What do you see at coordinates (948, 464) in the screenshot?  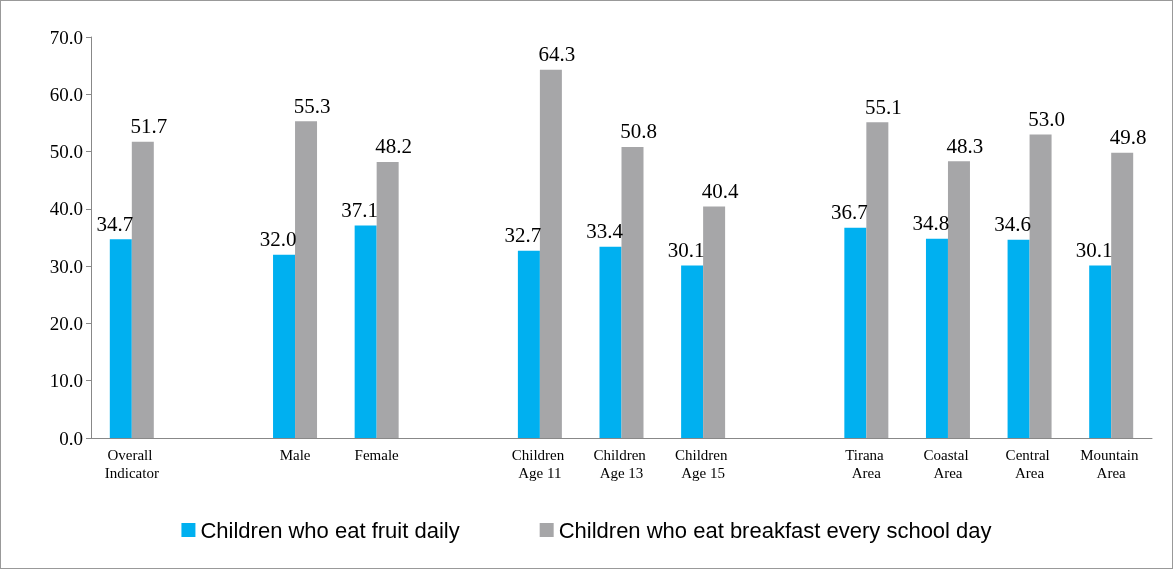 I see `x-tick-label: Coastal Area` at bounding box center [948, 464].